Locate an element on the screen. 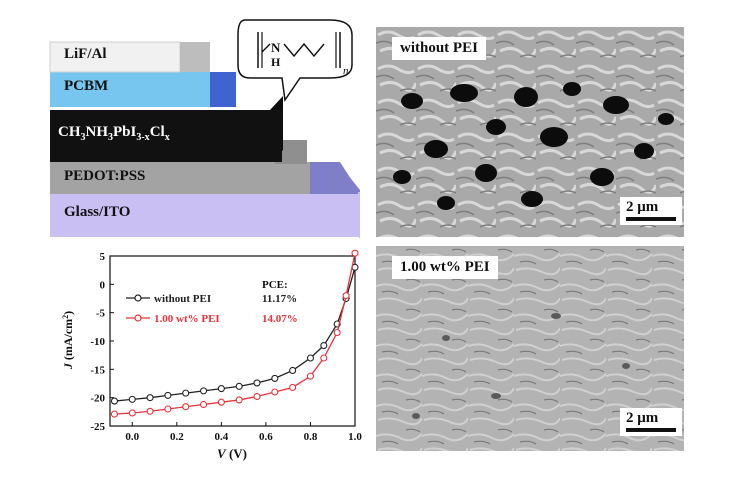 Image resolution: width=737 pixels, height=478 pixels. layer-lif-al is located at coordinates (115, 57).